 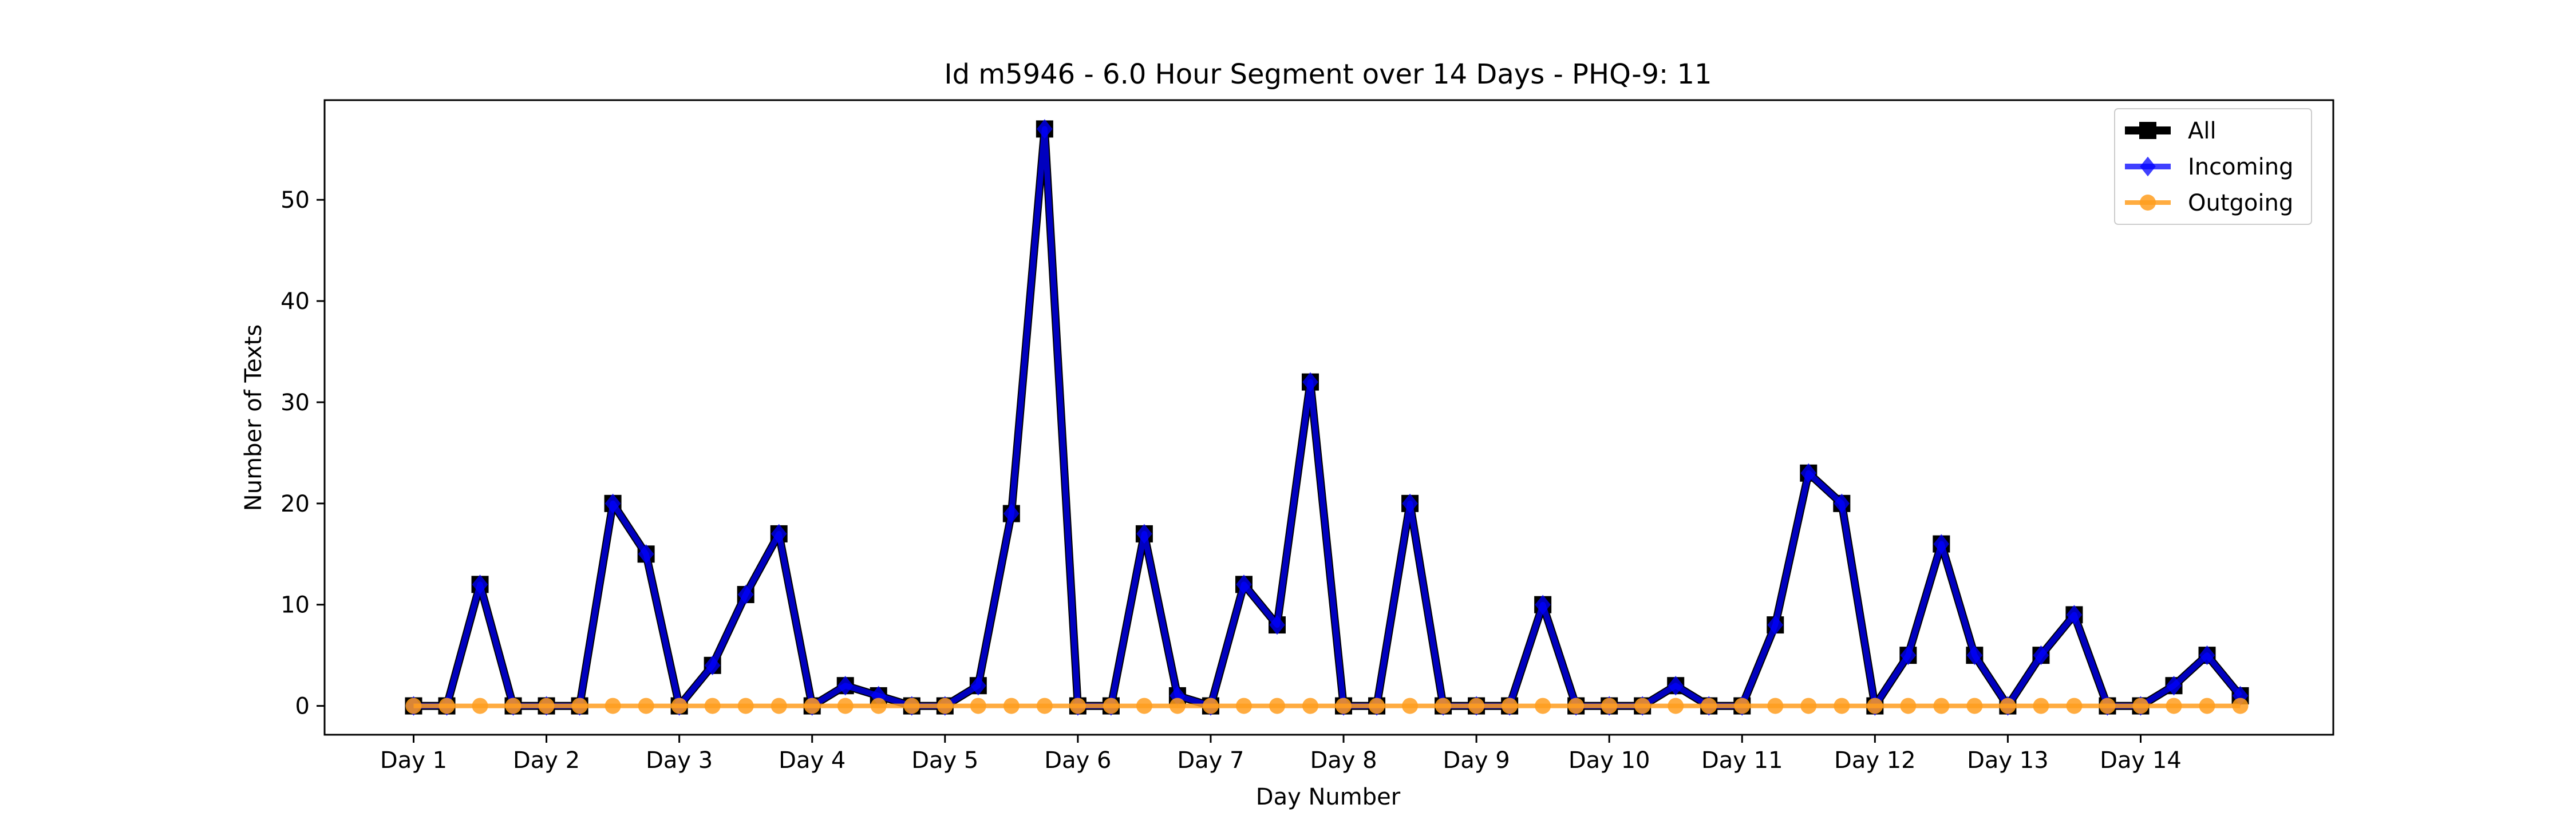 What do you see at coordinates (944, 760) in the screenshot?
I see `x-tick-label: Day 5` at bounding box center [944, 760].